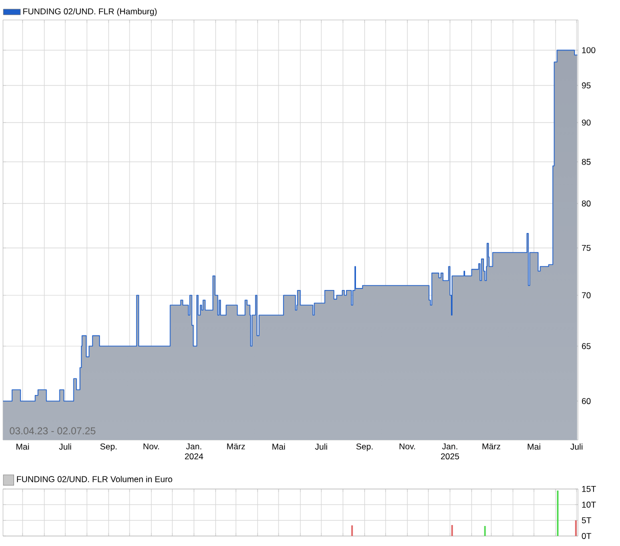 The image size is (620, 546). I want to click on y-tick-label: 80, so click(586, 203).